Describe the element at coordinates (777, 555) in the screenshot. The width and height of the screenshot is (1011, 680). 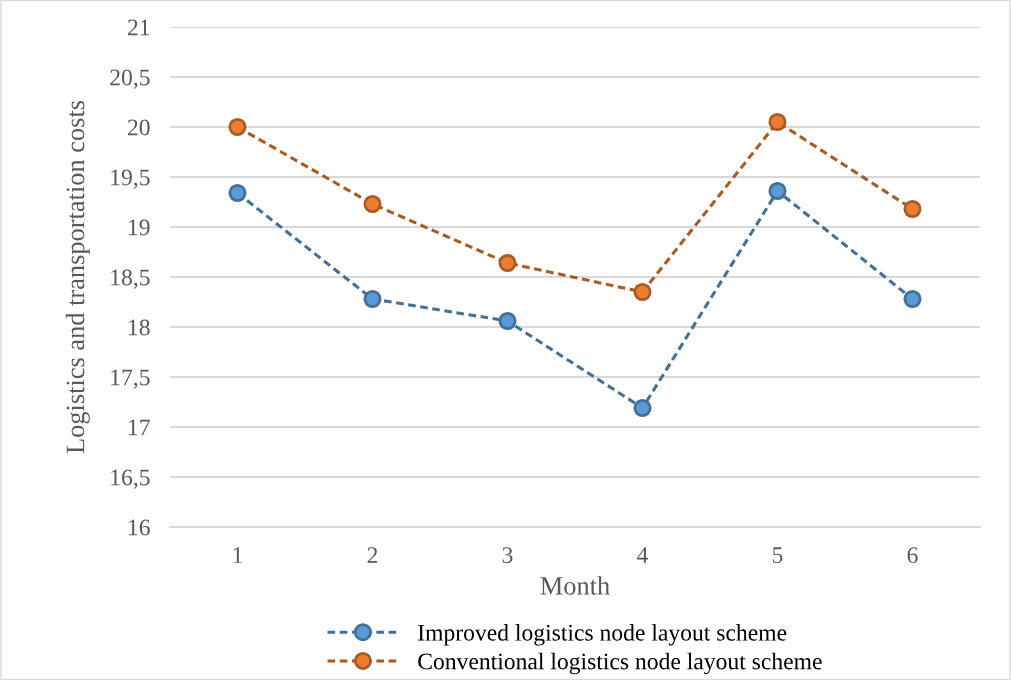
I see `x-tick-label: 5` at that location.